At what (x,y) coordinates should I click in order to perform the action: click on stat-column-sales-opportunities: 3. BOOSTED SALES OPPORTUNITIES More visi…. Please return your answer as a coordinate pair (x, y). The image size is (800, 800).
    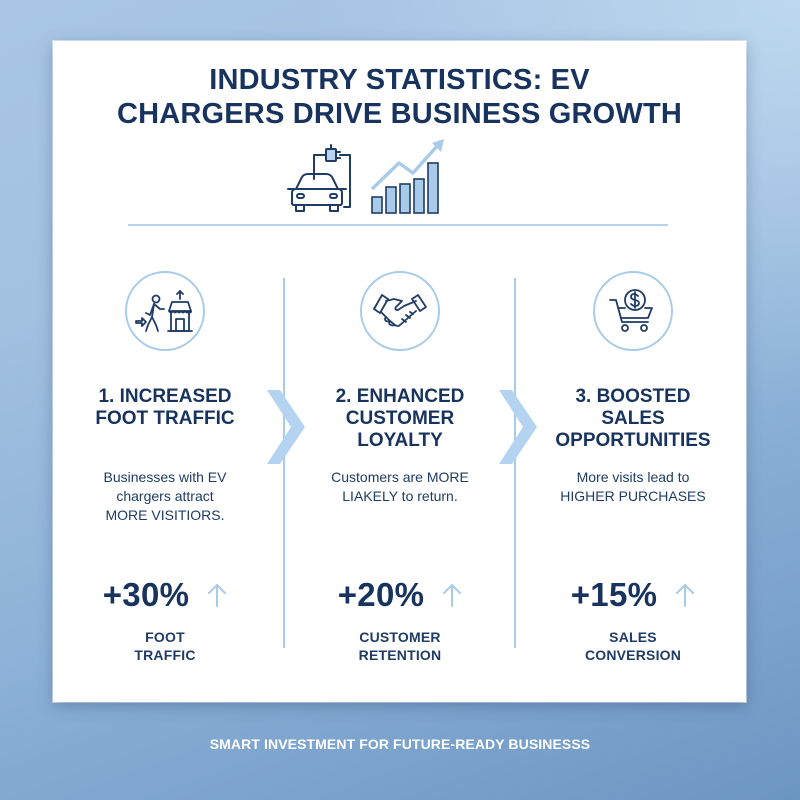
    Looking at the image, I should click on (633, 467).